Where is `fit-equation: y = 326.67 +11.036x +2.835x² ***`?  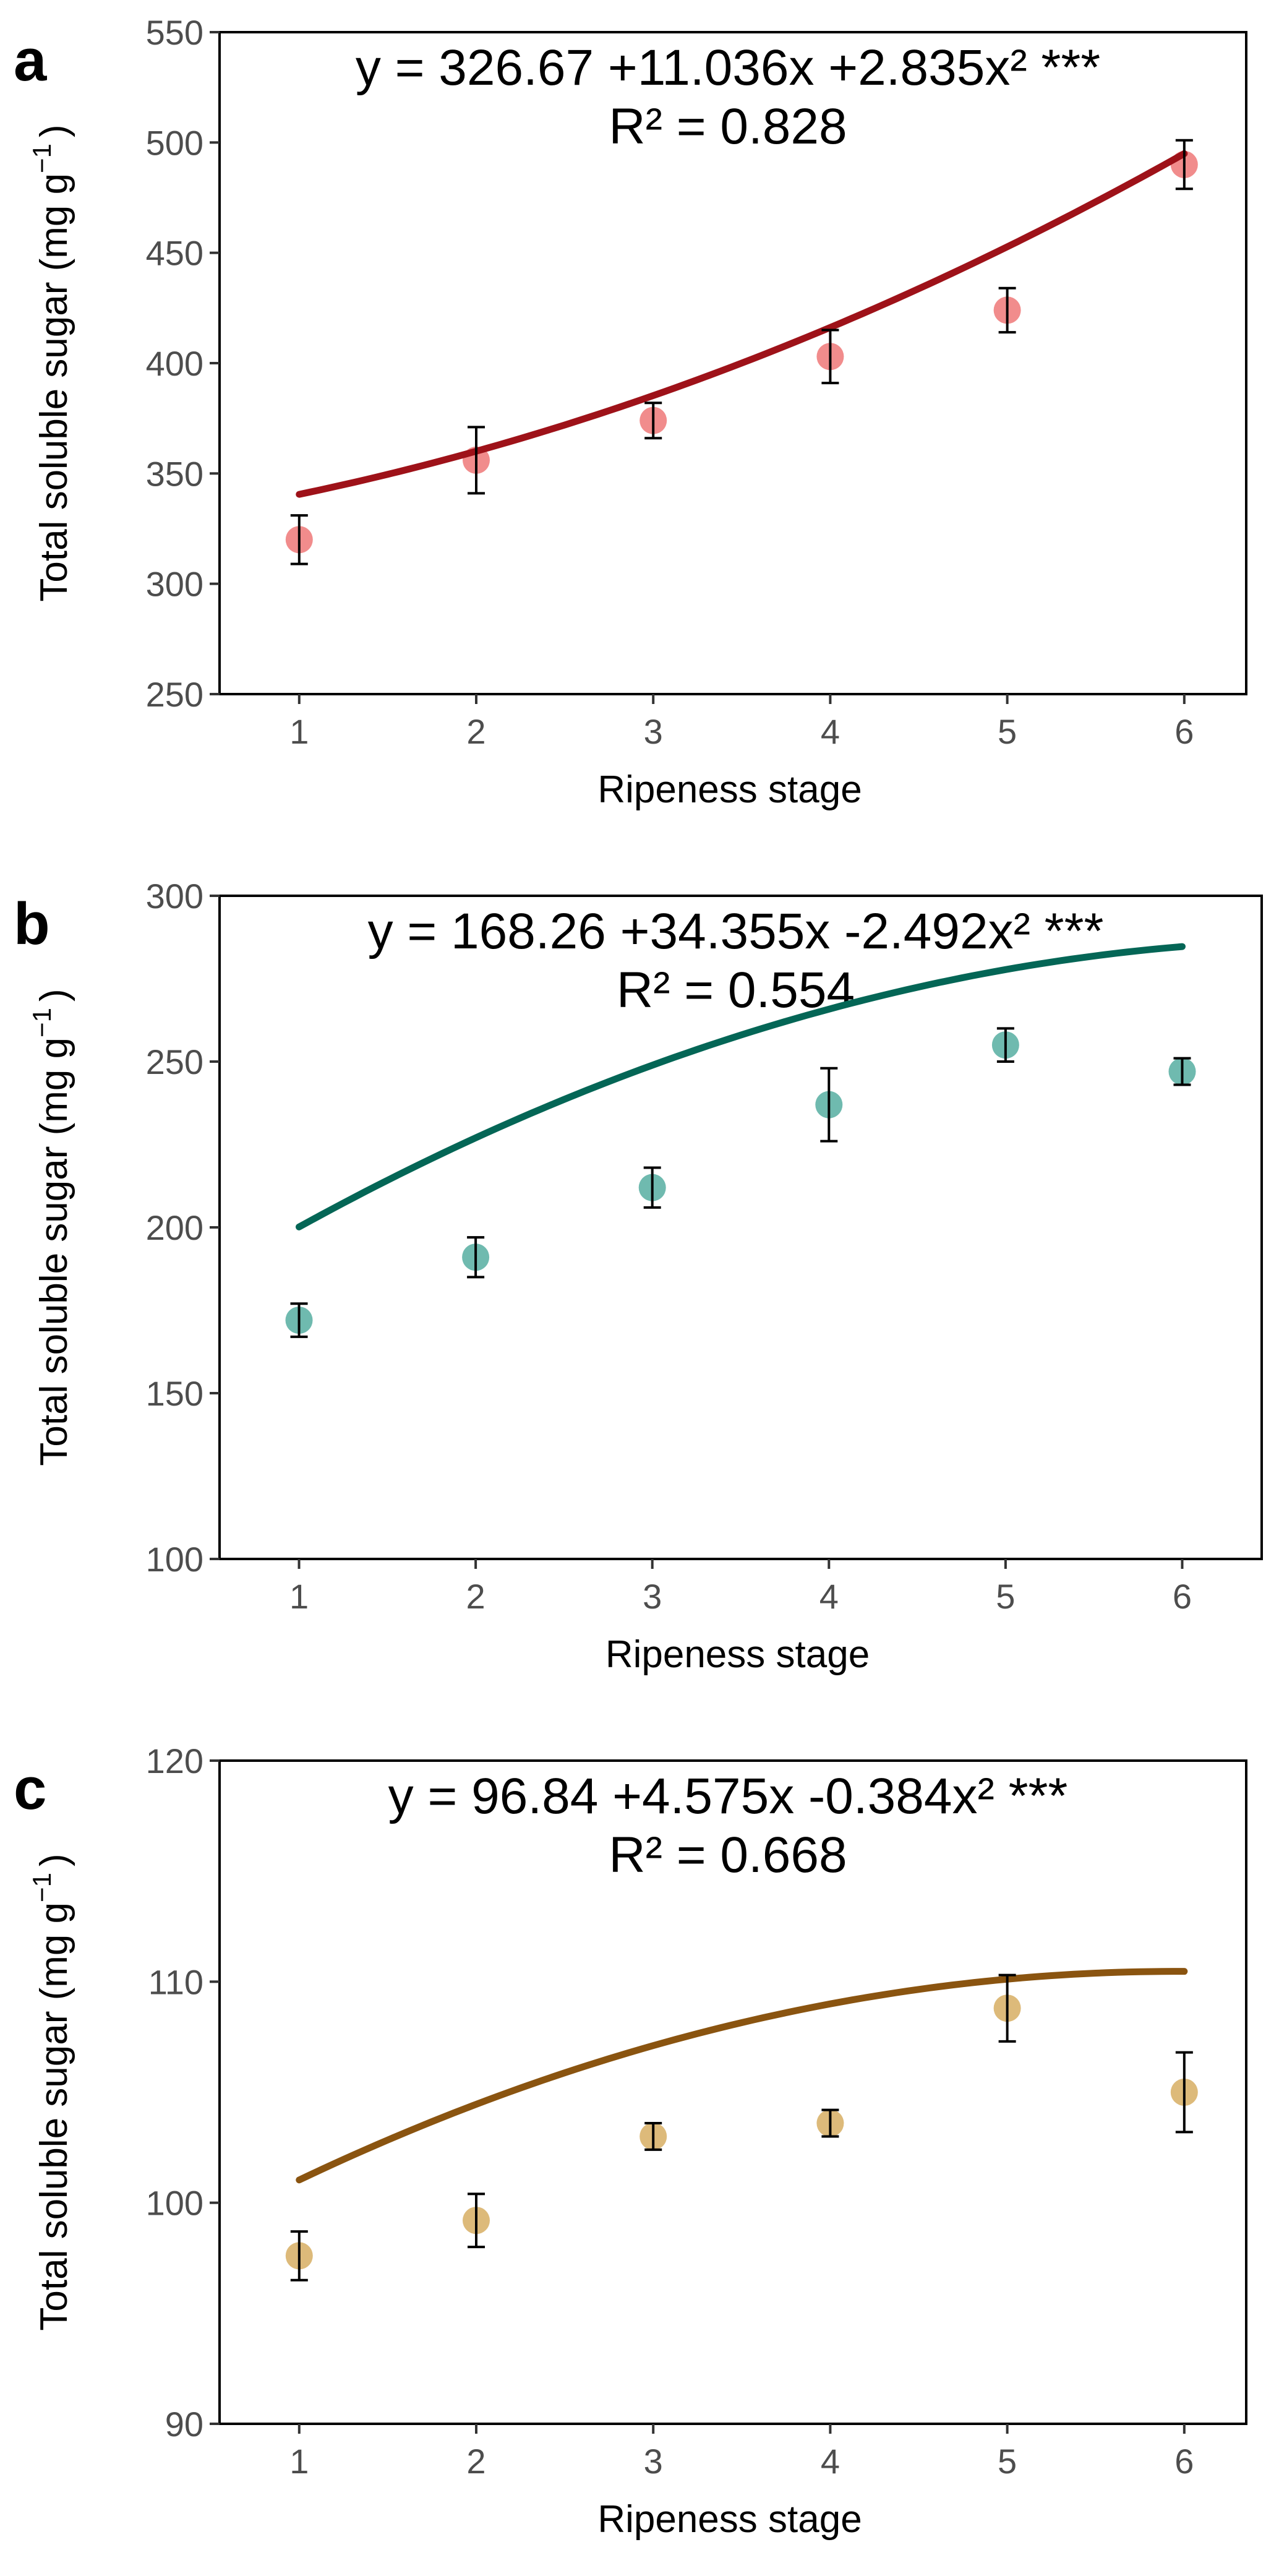
fit-equation: y = 326.67 +11.036x +2.835x² *** is located at coordinates (728, 68).